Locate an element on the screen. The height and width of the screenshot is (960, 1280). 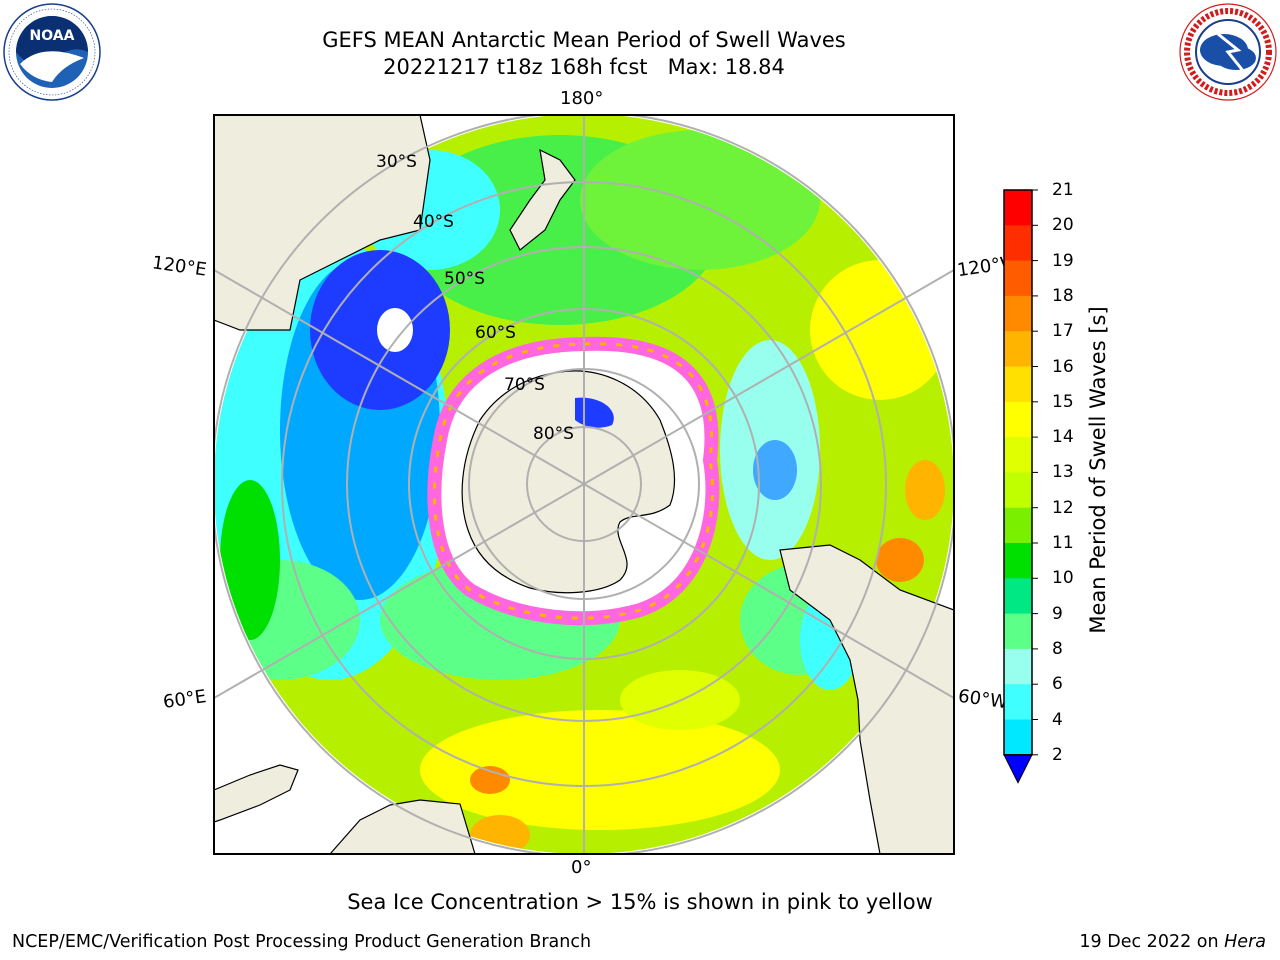
colorbar-label: Mean Period of Swell Waves [s] is located at coordinates (1098, 470).